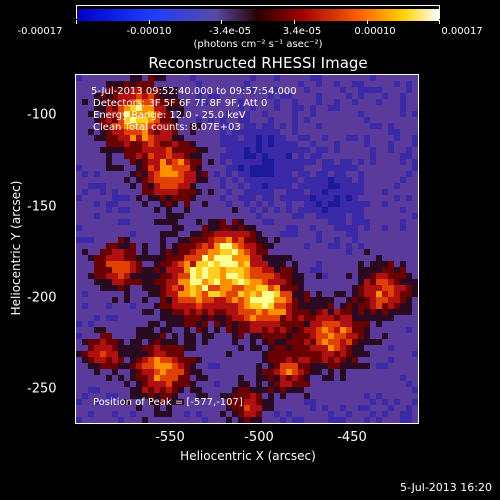  What do you see at coordinates (258, 44) in the screenshot?
I see `colorbar-units: (photons cm⁻² s⁻¹ asec⁻²)` at bounding box center [258, 44].